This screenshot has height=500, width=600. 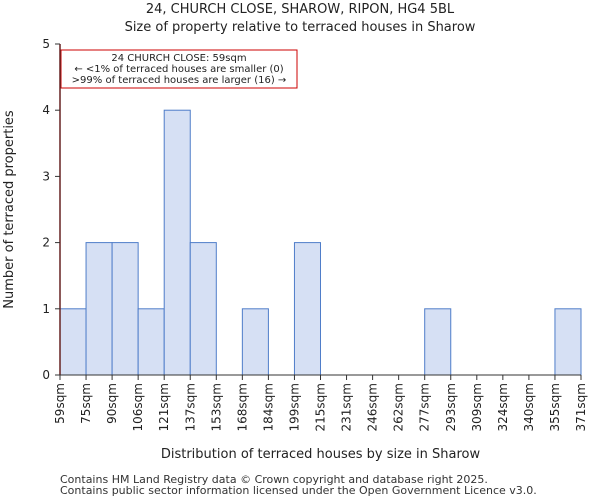 What do you see at coordinates (268, 407) in the screenshot?
I see `x-tick-label-184sqm: 184sqm` at bounding box center [268, 407].